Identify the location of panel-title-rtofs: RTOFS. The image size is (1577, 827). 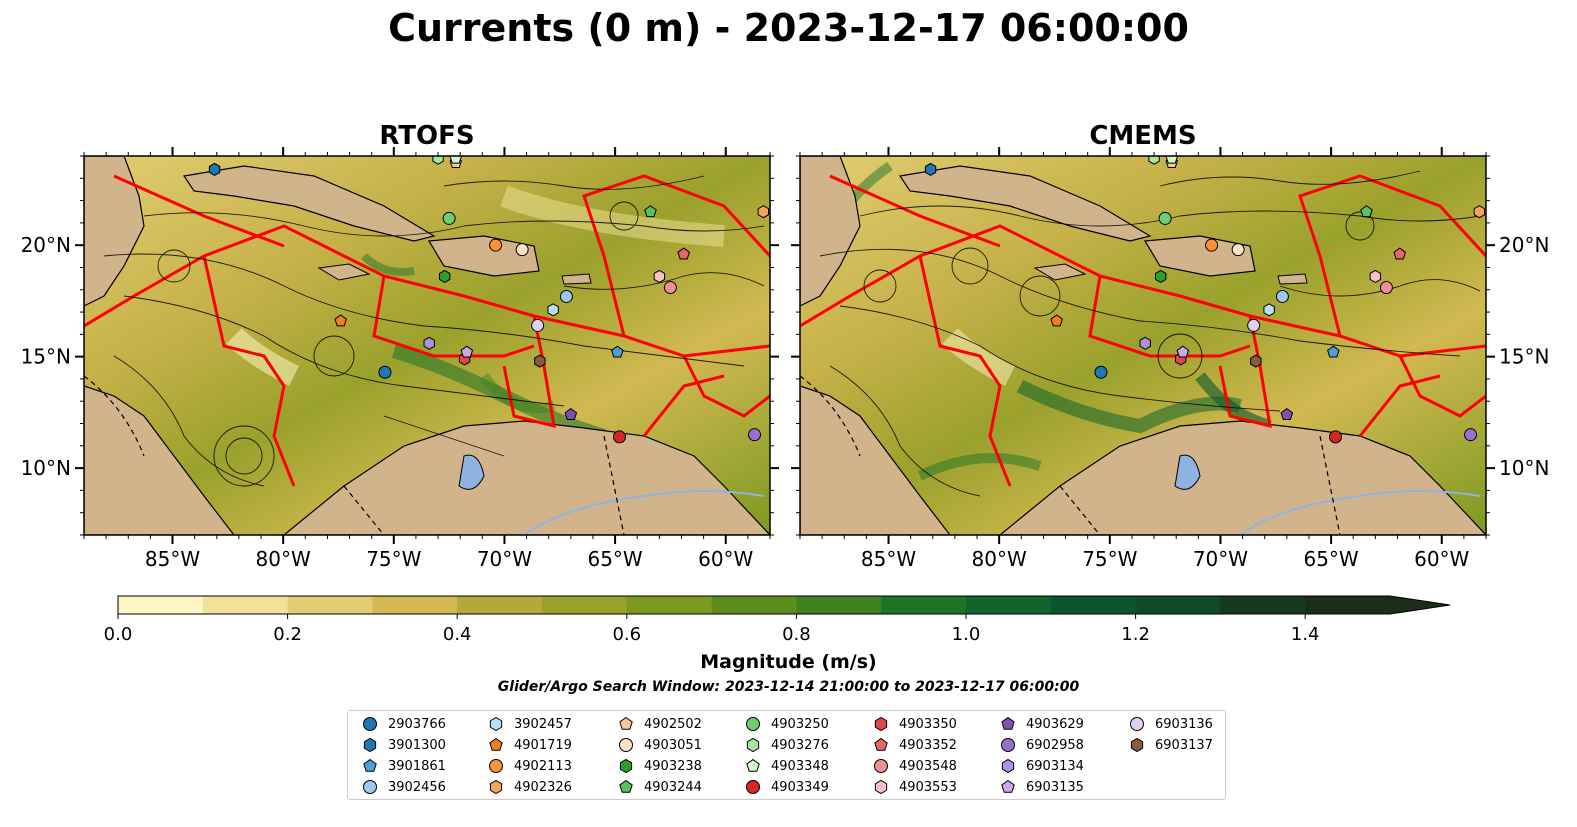
(427, 136).